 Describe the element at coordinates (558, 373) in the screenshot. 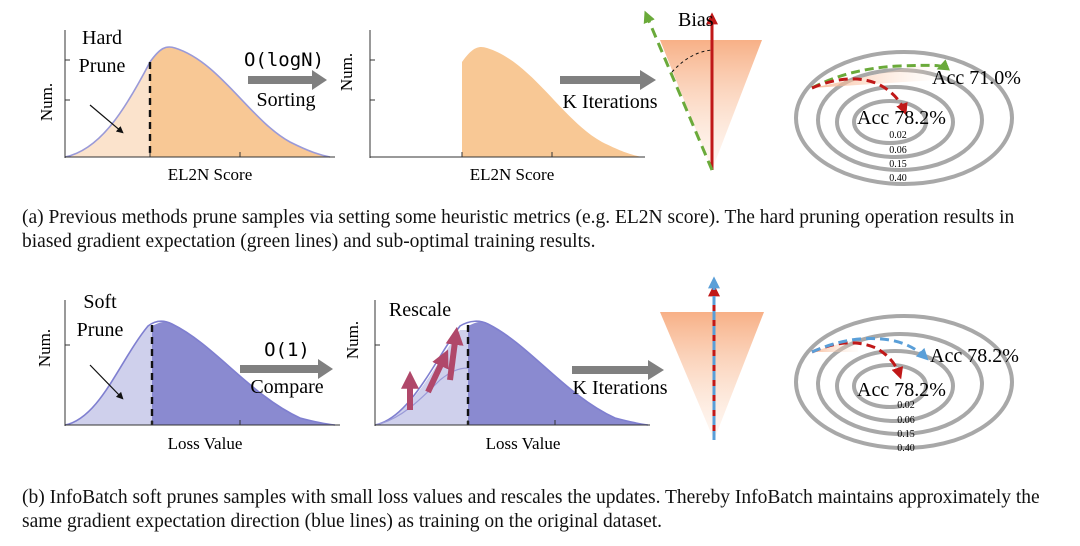

I see `rescaled-kept-region` at that location.